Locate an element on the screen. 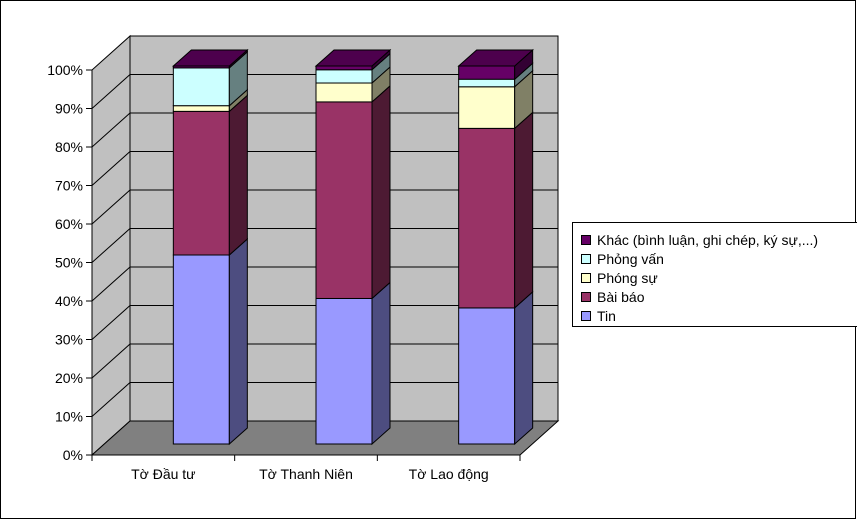 This screenshot has width=857, height=520. legend-label: Phóng sự is located at coordinates (627, 278).